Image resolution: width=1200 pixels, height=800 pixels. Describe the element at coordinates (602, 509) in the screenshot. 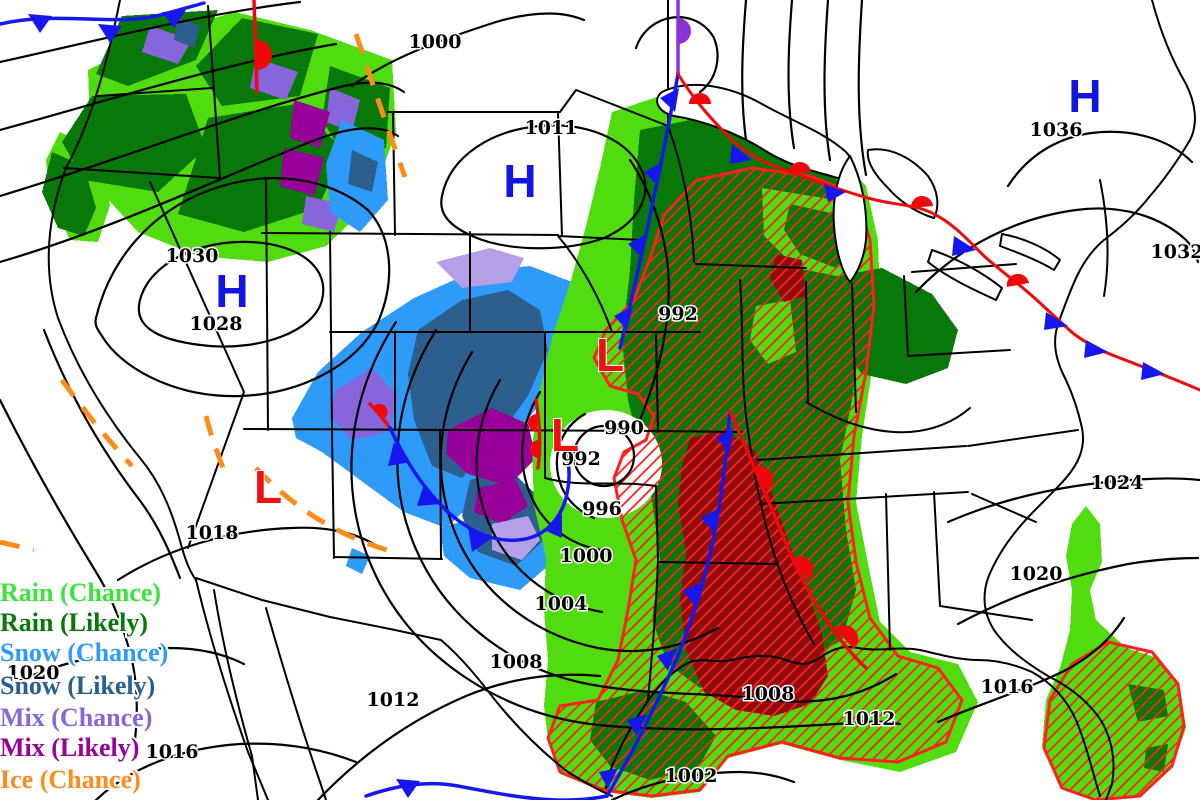

I see `pressure-label: 996` at that location.